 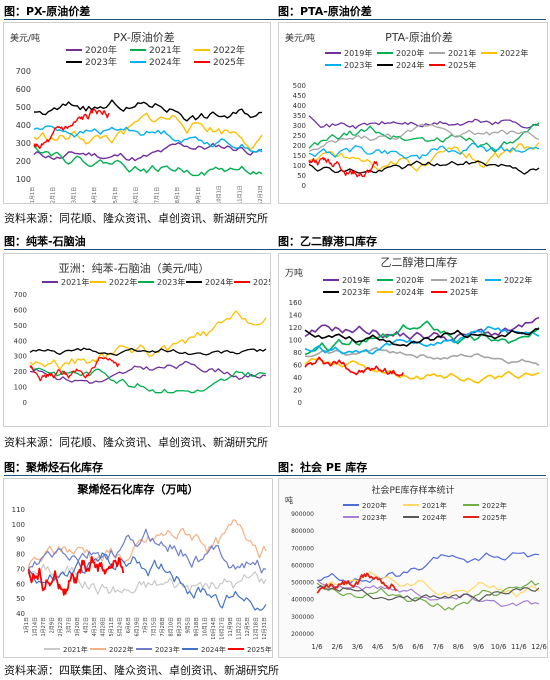 I want to click on chart-title: 社会PE库存样本统计, so click(x=412, y=490).